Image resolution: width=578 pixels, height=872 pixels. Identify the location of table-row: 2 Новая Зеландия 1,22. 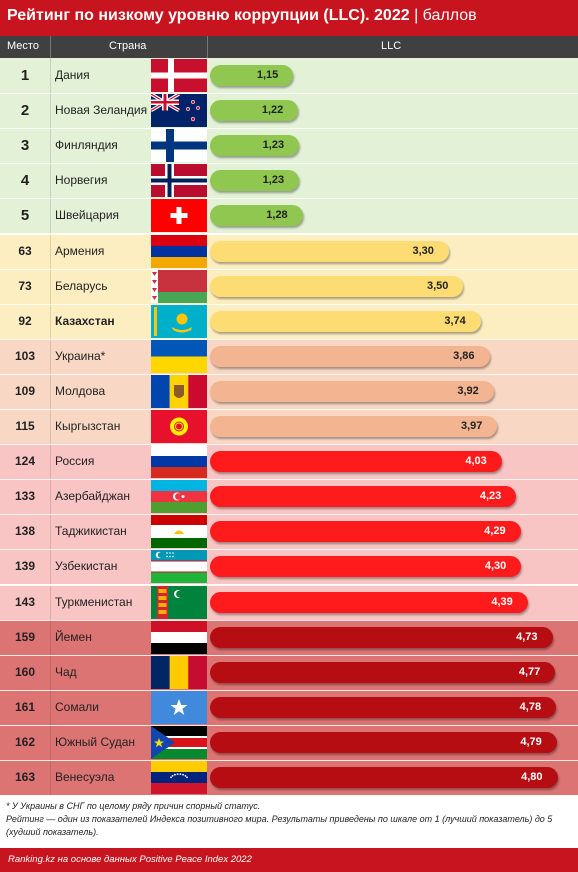
(289, 111).